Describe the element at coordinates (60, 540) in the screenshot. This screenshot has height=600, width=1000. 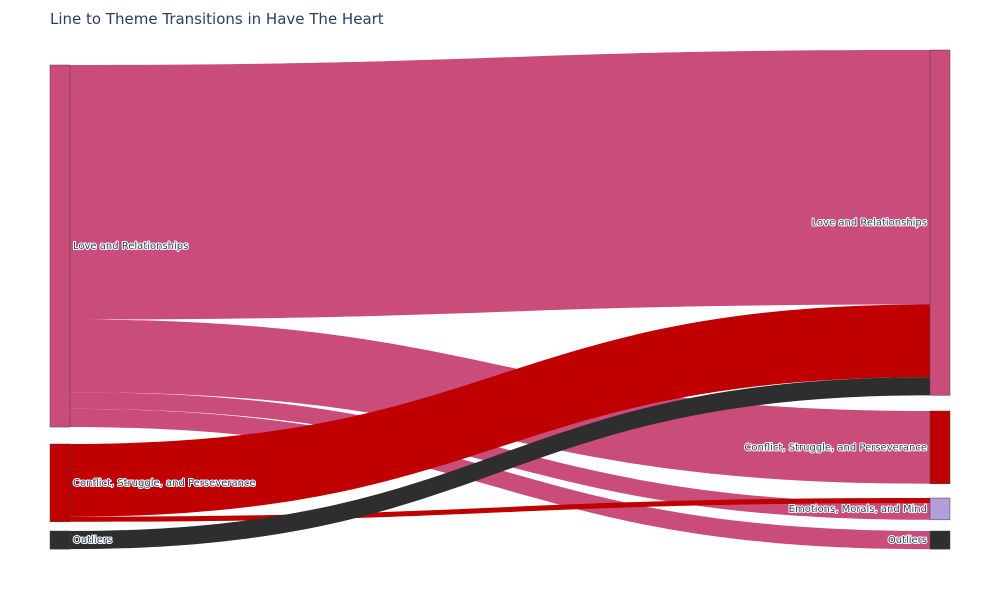
I see `node-left-outliers` at that location.